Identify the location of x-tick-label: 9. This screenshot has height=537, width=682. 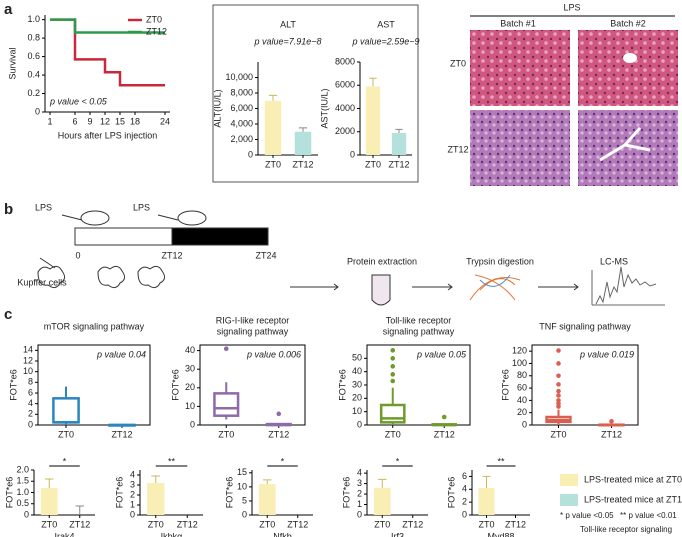
(89, 121).